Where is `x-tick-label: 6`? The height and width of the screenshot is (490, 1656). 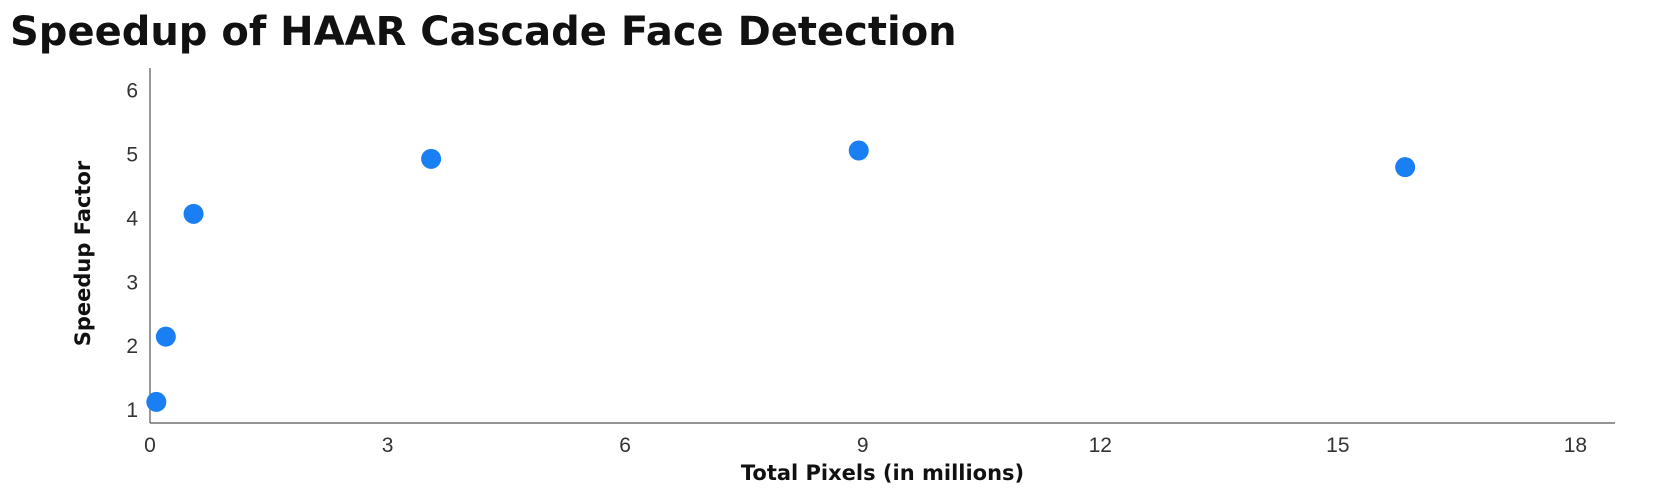 x-tick-label: 6 is located at coordinates (625, 445).